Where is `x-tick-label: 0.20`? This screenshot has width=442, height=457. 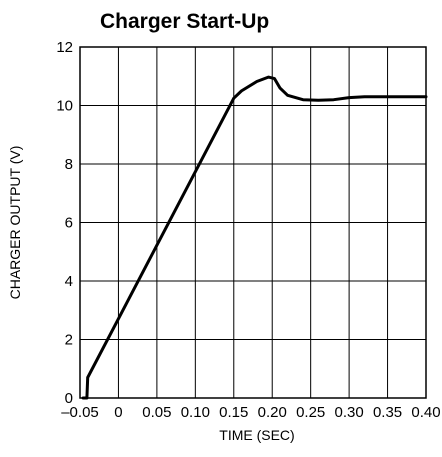 x-tick-label: 0.20 is located at coordinates (272, 412).